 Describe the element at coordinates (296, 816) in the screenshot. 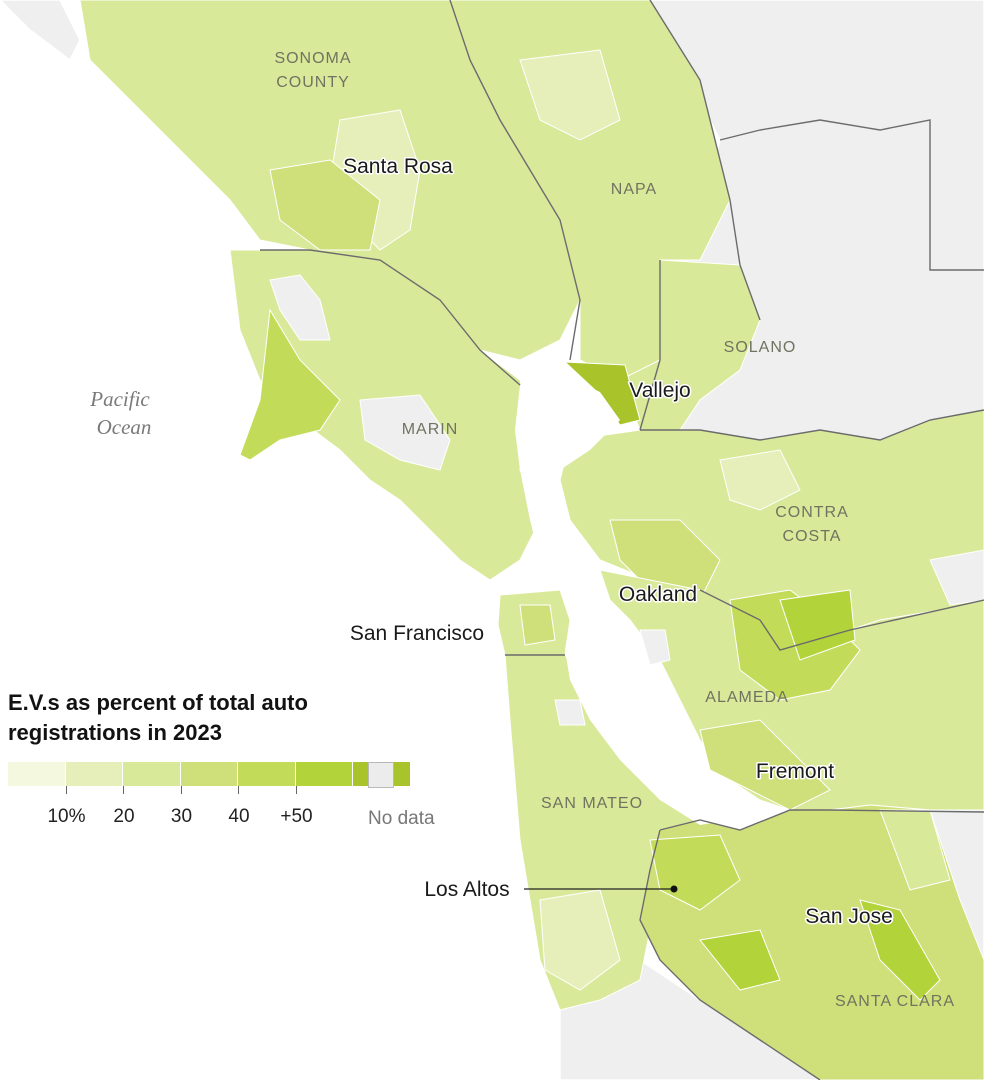

I see `legend-tick-label: +50` at that location.